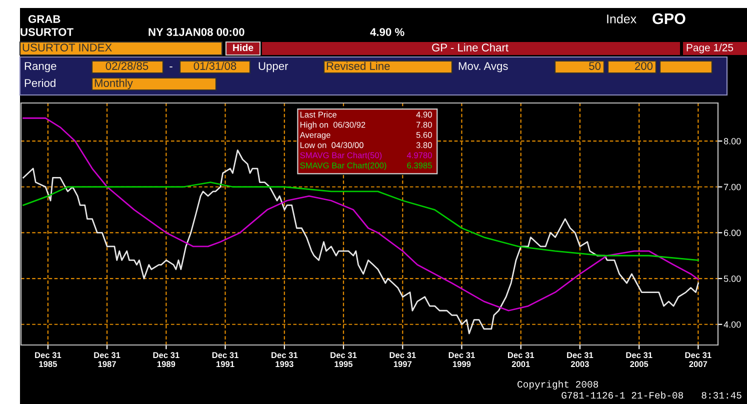 The image size is (747, 404). I want to click on text: 02/28/85, so click(127, 66).